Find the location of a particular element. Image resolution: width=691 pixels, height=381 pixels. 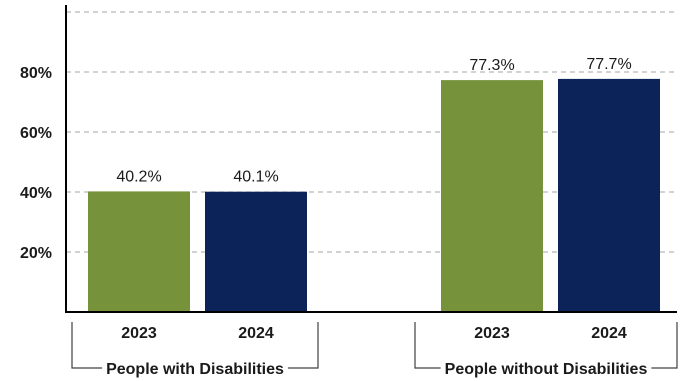

y-tick-label: 80% is located at coordinates (36, 73).